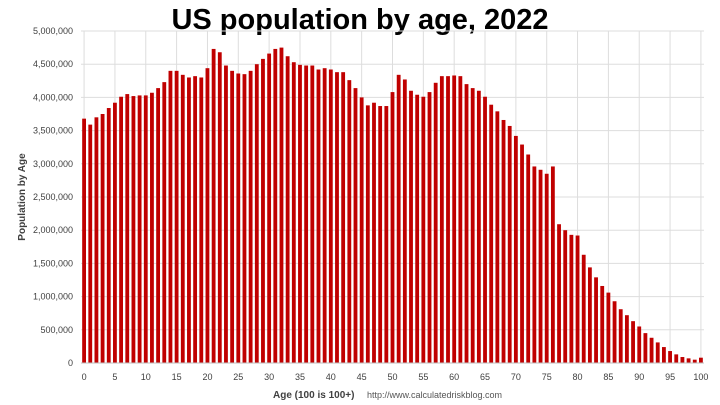 This screenshot has width=720, height=405. What do you see at coordinates (331, 377) in the screenshot?
I see `x-tick-label: 40` at bounding box center [331, 377].